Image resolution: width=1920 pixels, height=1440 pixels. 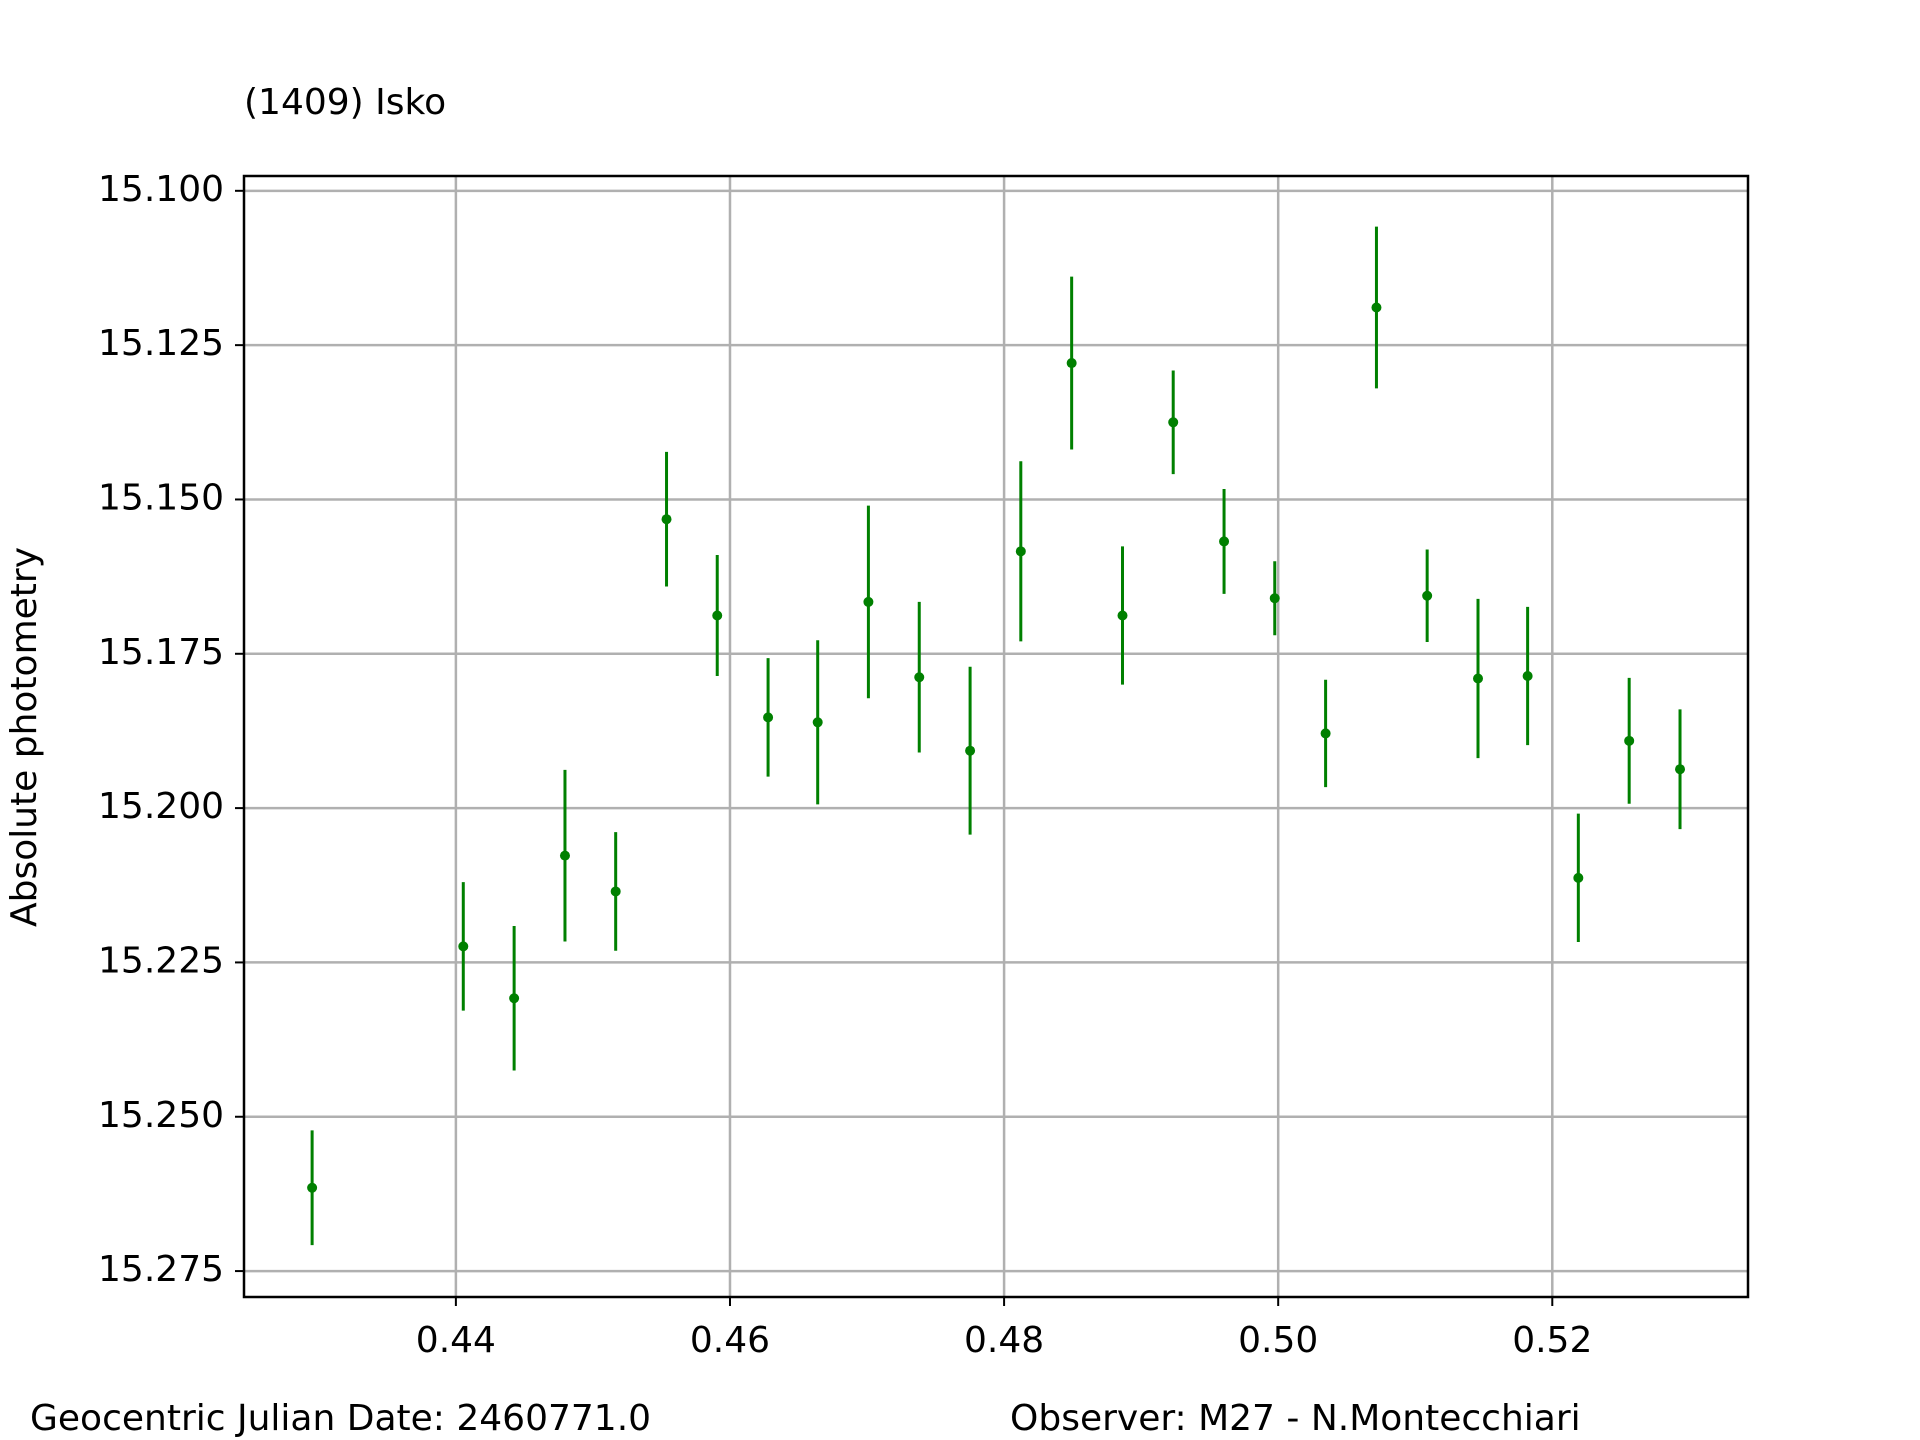 I want to click on x-tick-label: 0.44, so click(x=456, y=1340).